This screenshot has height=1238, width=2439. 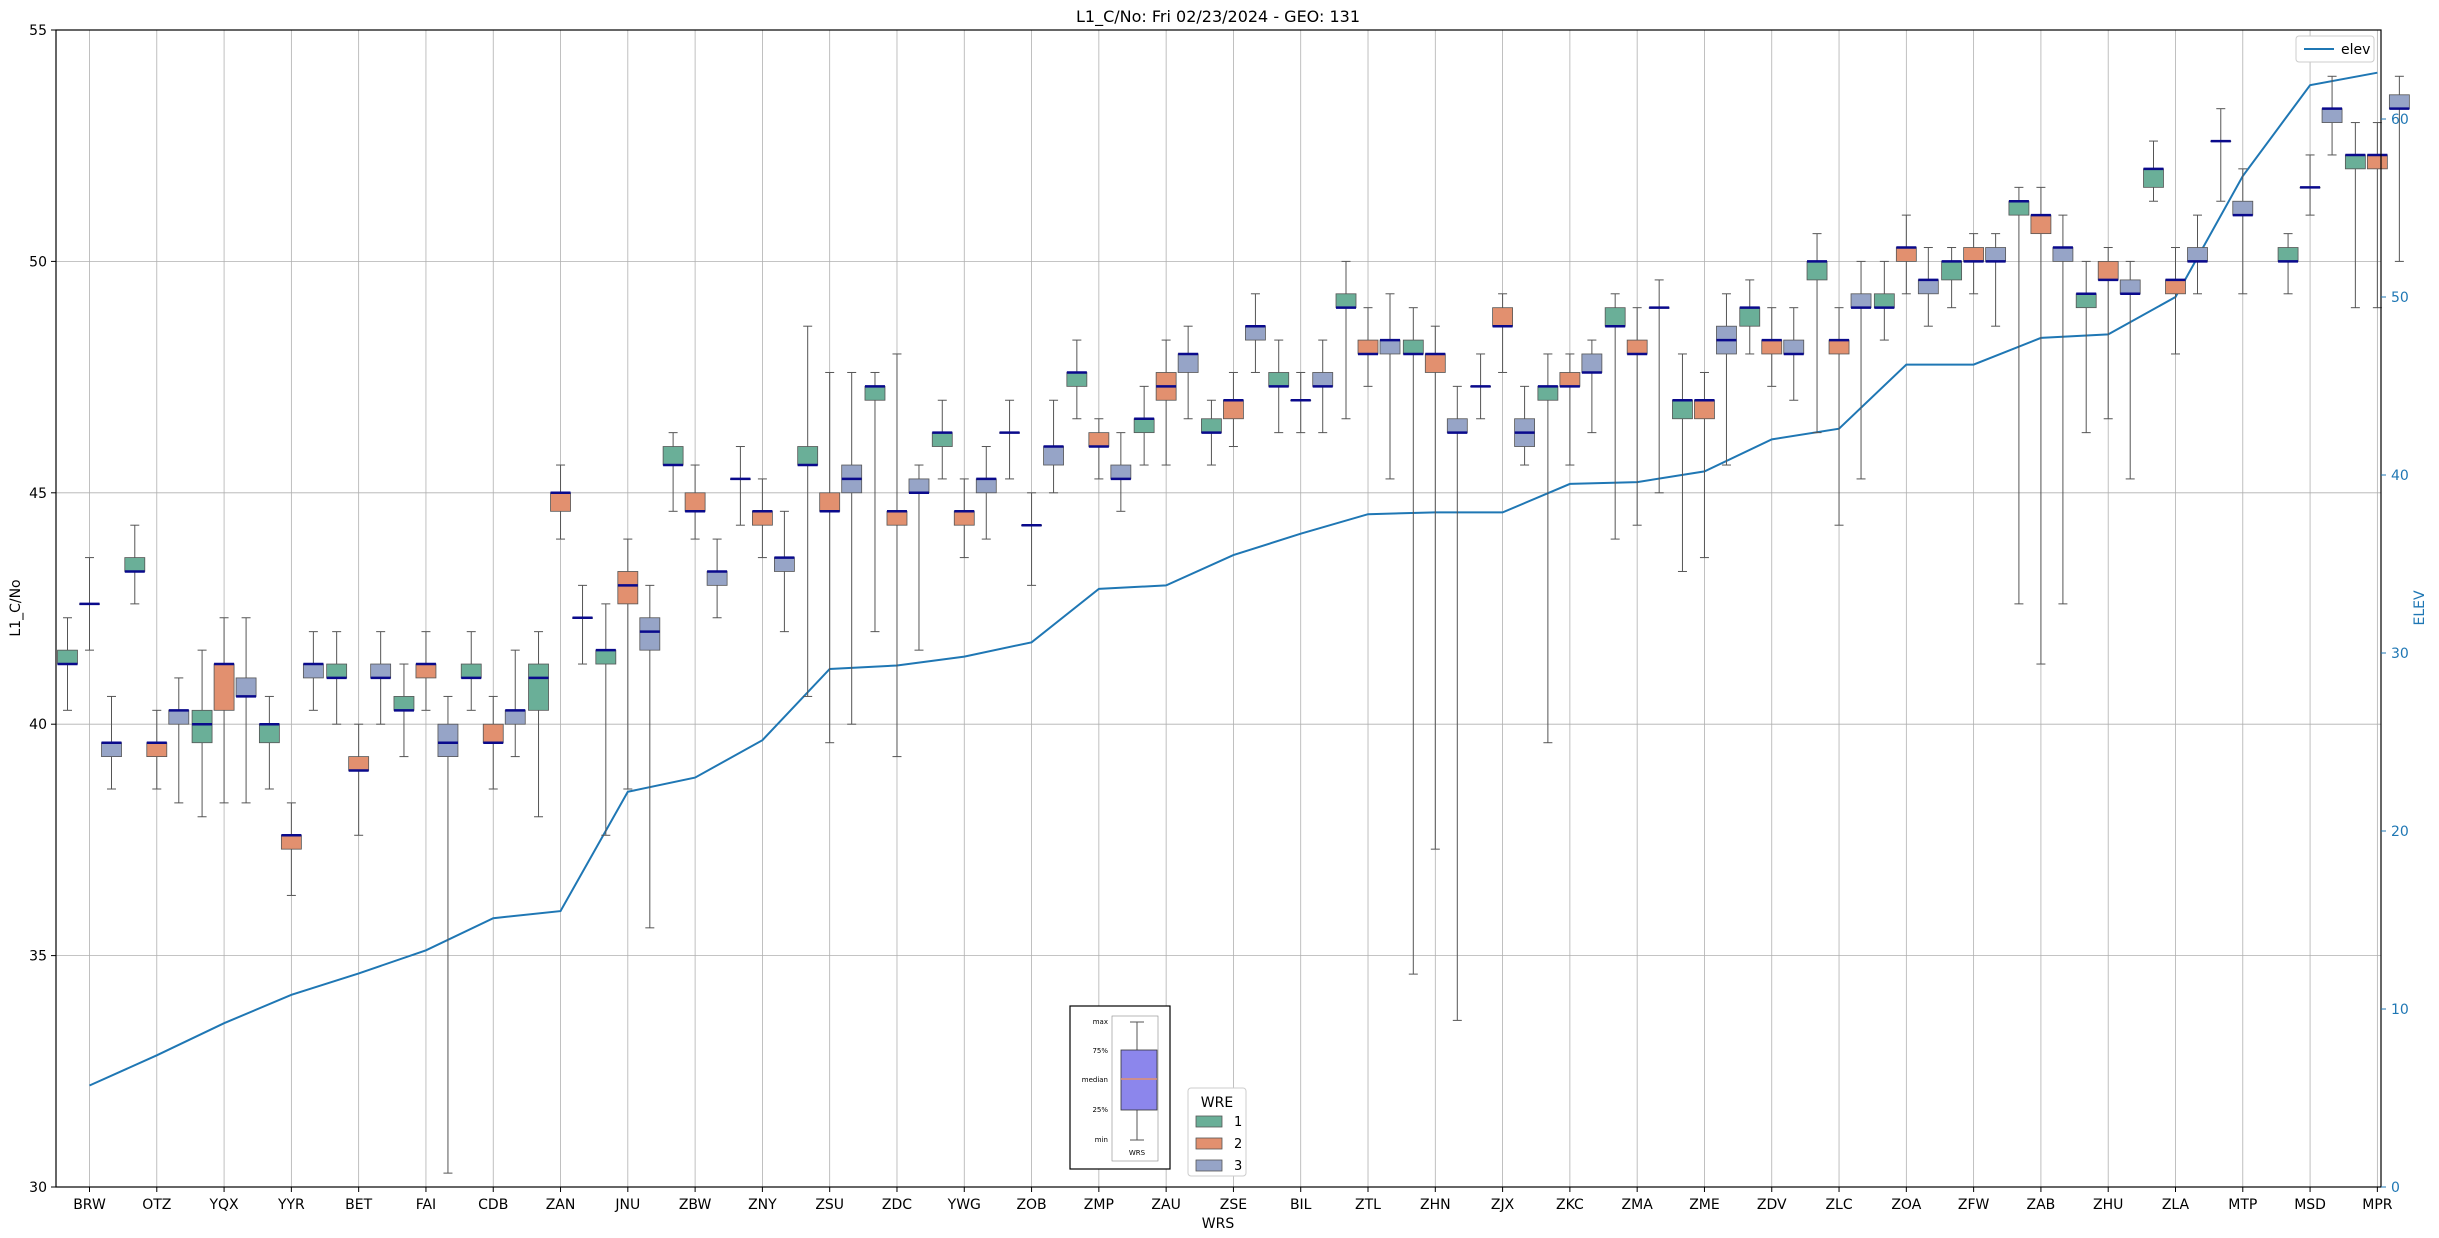 What do you see at coordinates (291, 1205) in the screenshot?
I see `x-tick-label: YYR` at bounding box center [291, 1205].